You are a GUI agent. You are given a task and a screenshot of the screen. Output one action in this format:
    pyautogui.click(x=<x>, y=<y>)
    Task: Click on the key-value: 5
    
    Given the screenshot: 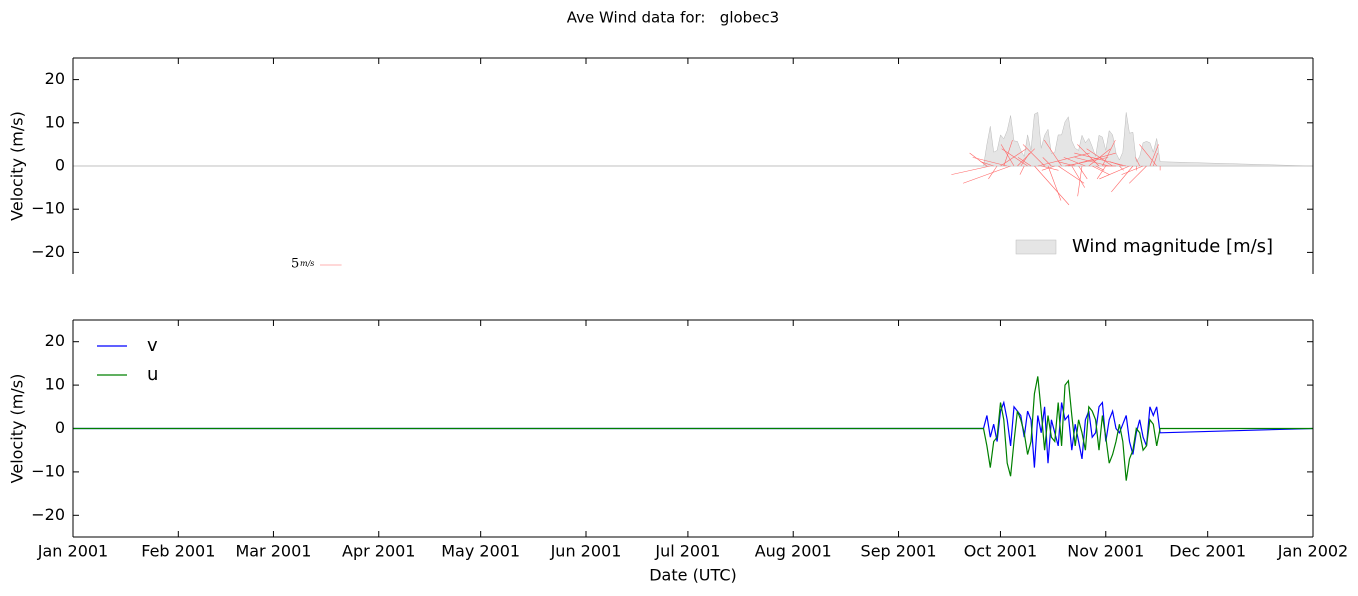 What is the action you would take?
    pyautogui.click(x=295, y=264)
    